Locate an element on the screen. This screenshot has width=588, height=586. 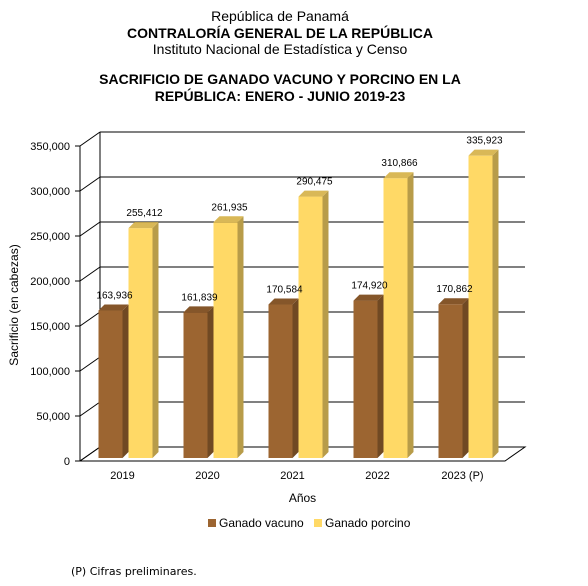
data-label: 170,862 is located at coordinates (454, 289).